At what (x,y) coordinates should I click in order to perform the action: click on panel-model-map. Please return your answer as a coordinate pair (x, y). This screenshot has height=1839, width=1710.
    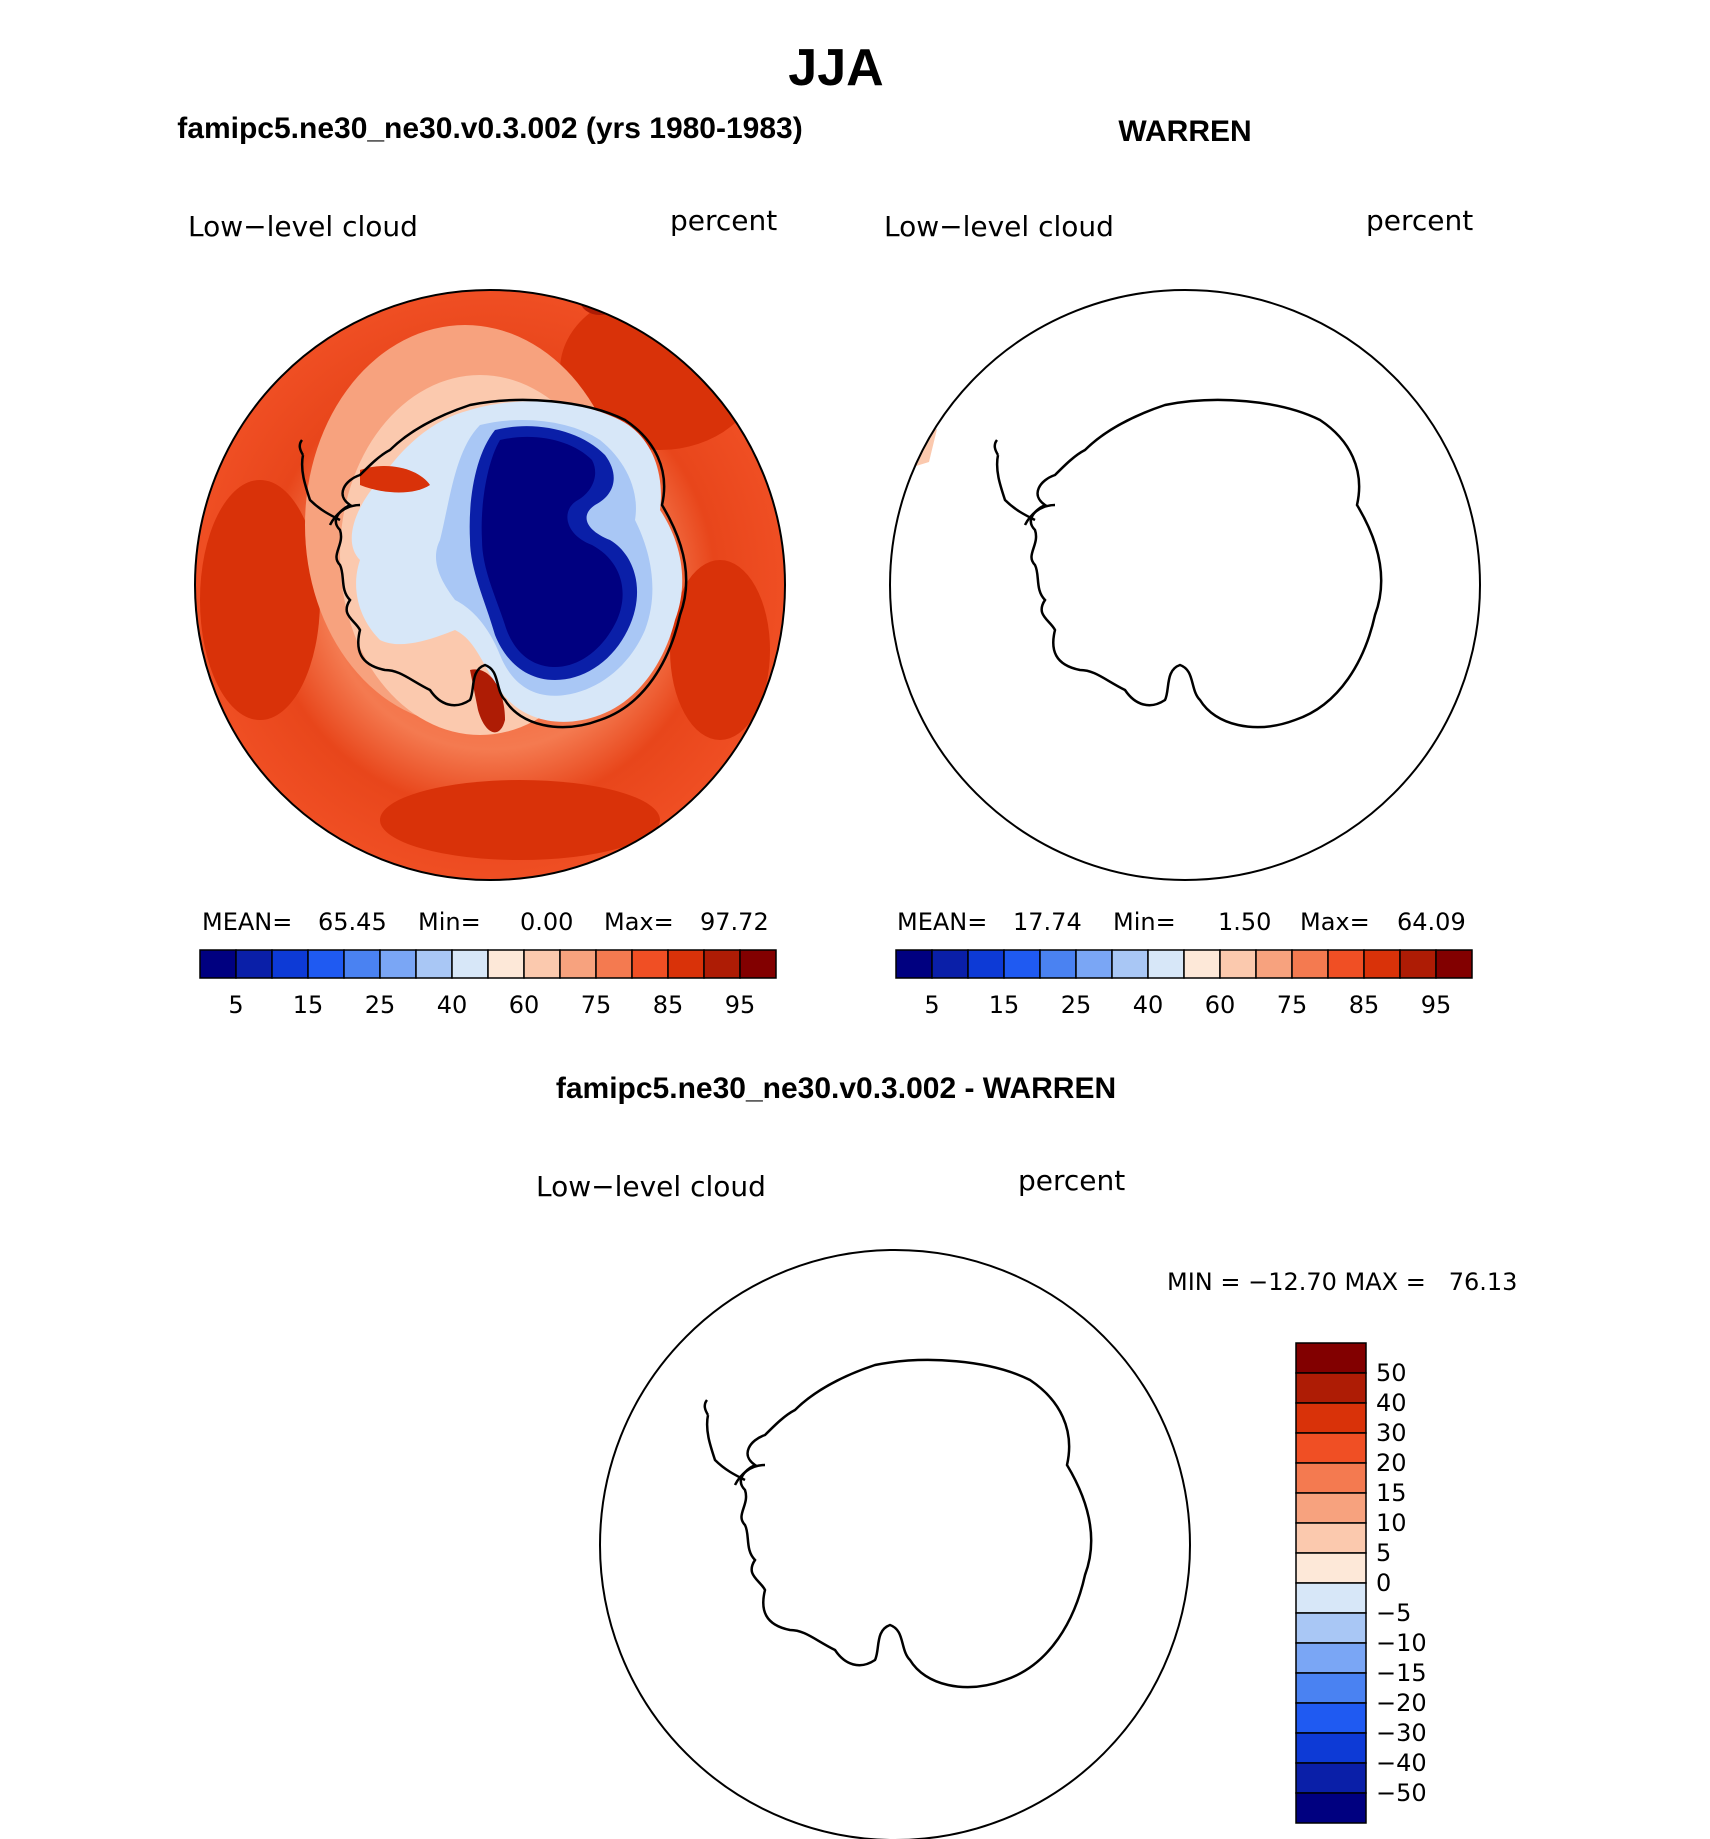
    Looking at the image, I should click on (490, 585).